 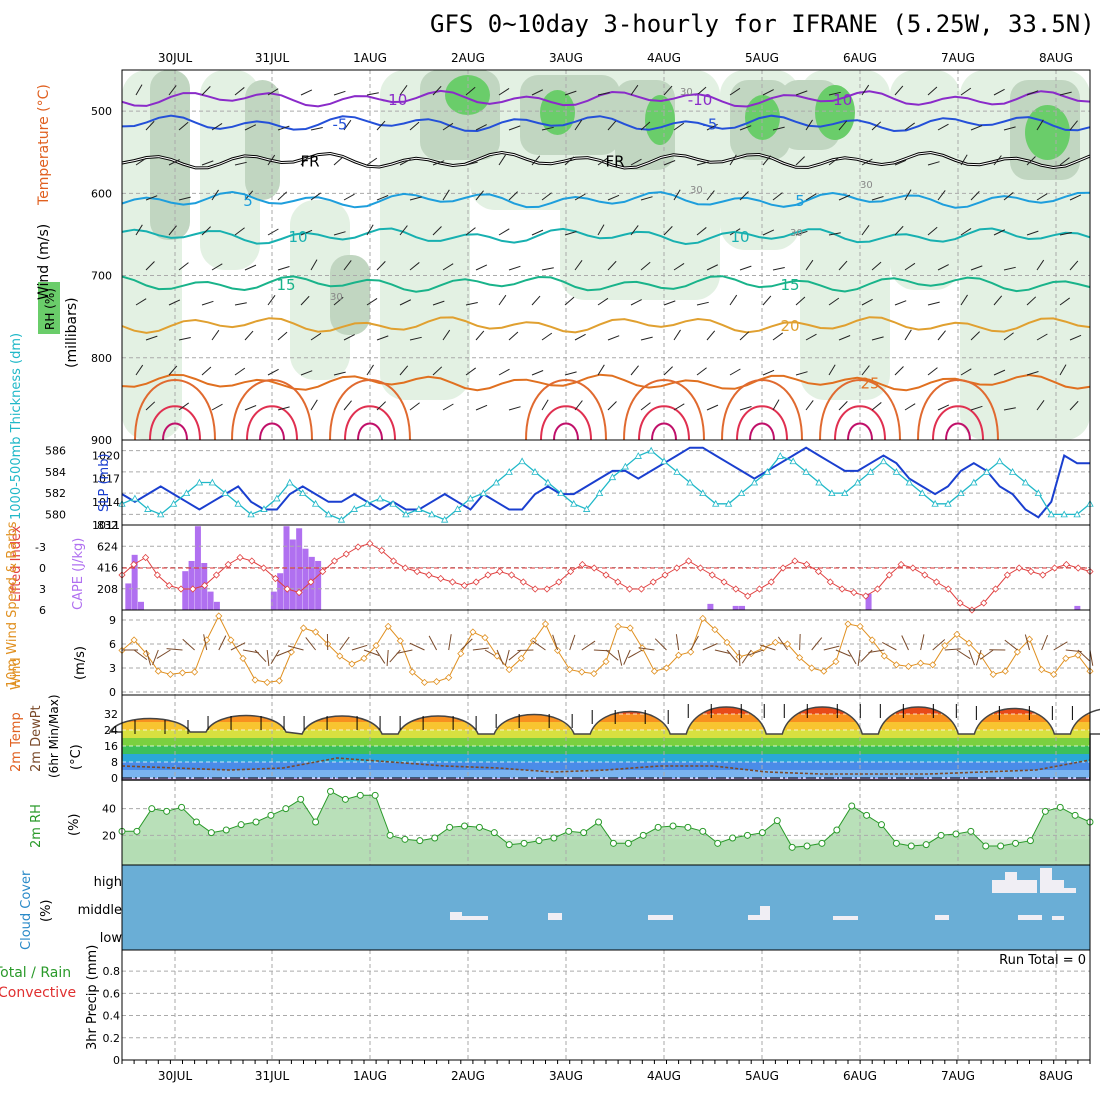 I want to click on pressure-tick-label: 900, so click(x=101, y=440).